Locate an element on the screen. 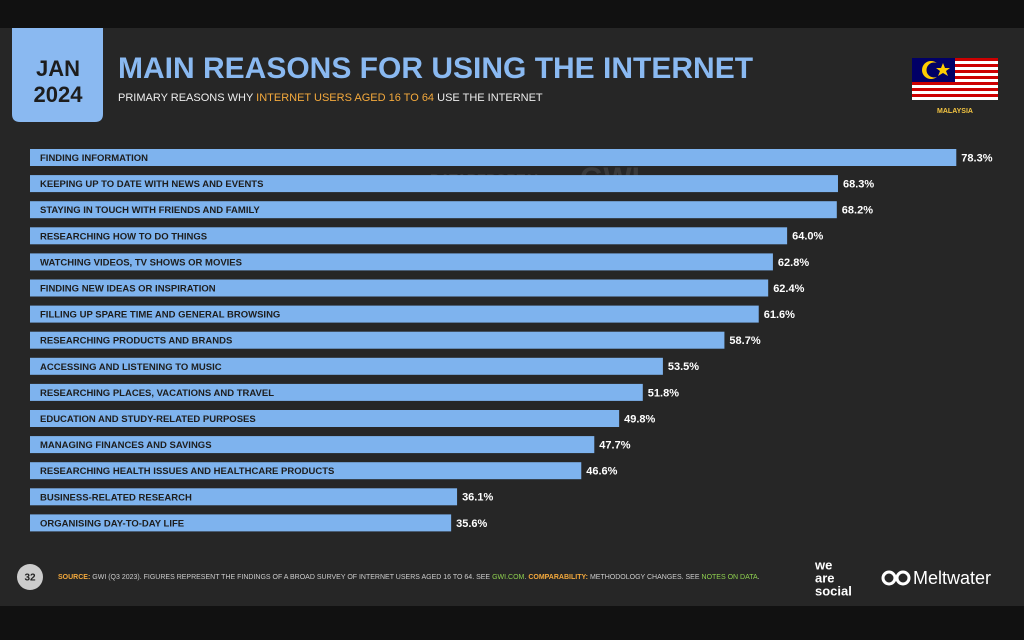  source-key: SOURCE: is located at coordinates (74, 577).